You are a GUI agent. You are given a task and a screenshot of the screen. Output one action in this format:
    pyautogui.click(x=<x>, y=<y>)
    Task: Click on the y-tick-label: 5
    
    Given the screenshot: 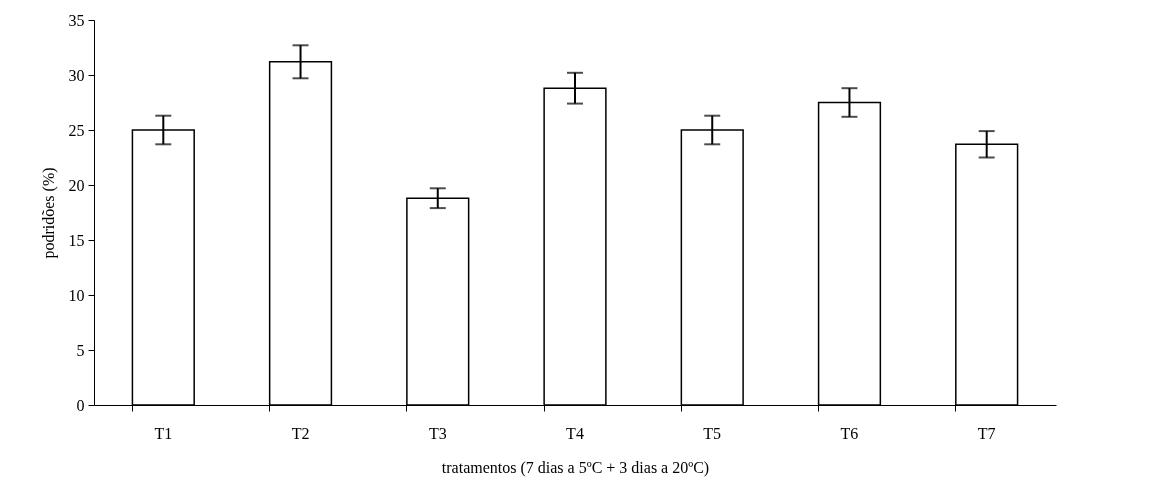 What is the action you would take?
    pyautogui.click(x=80, y=350)
    